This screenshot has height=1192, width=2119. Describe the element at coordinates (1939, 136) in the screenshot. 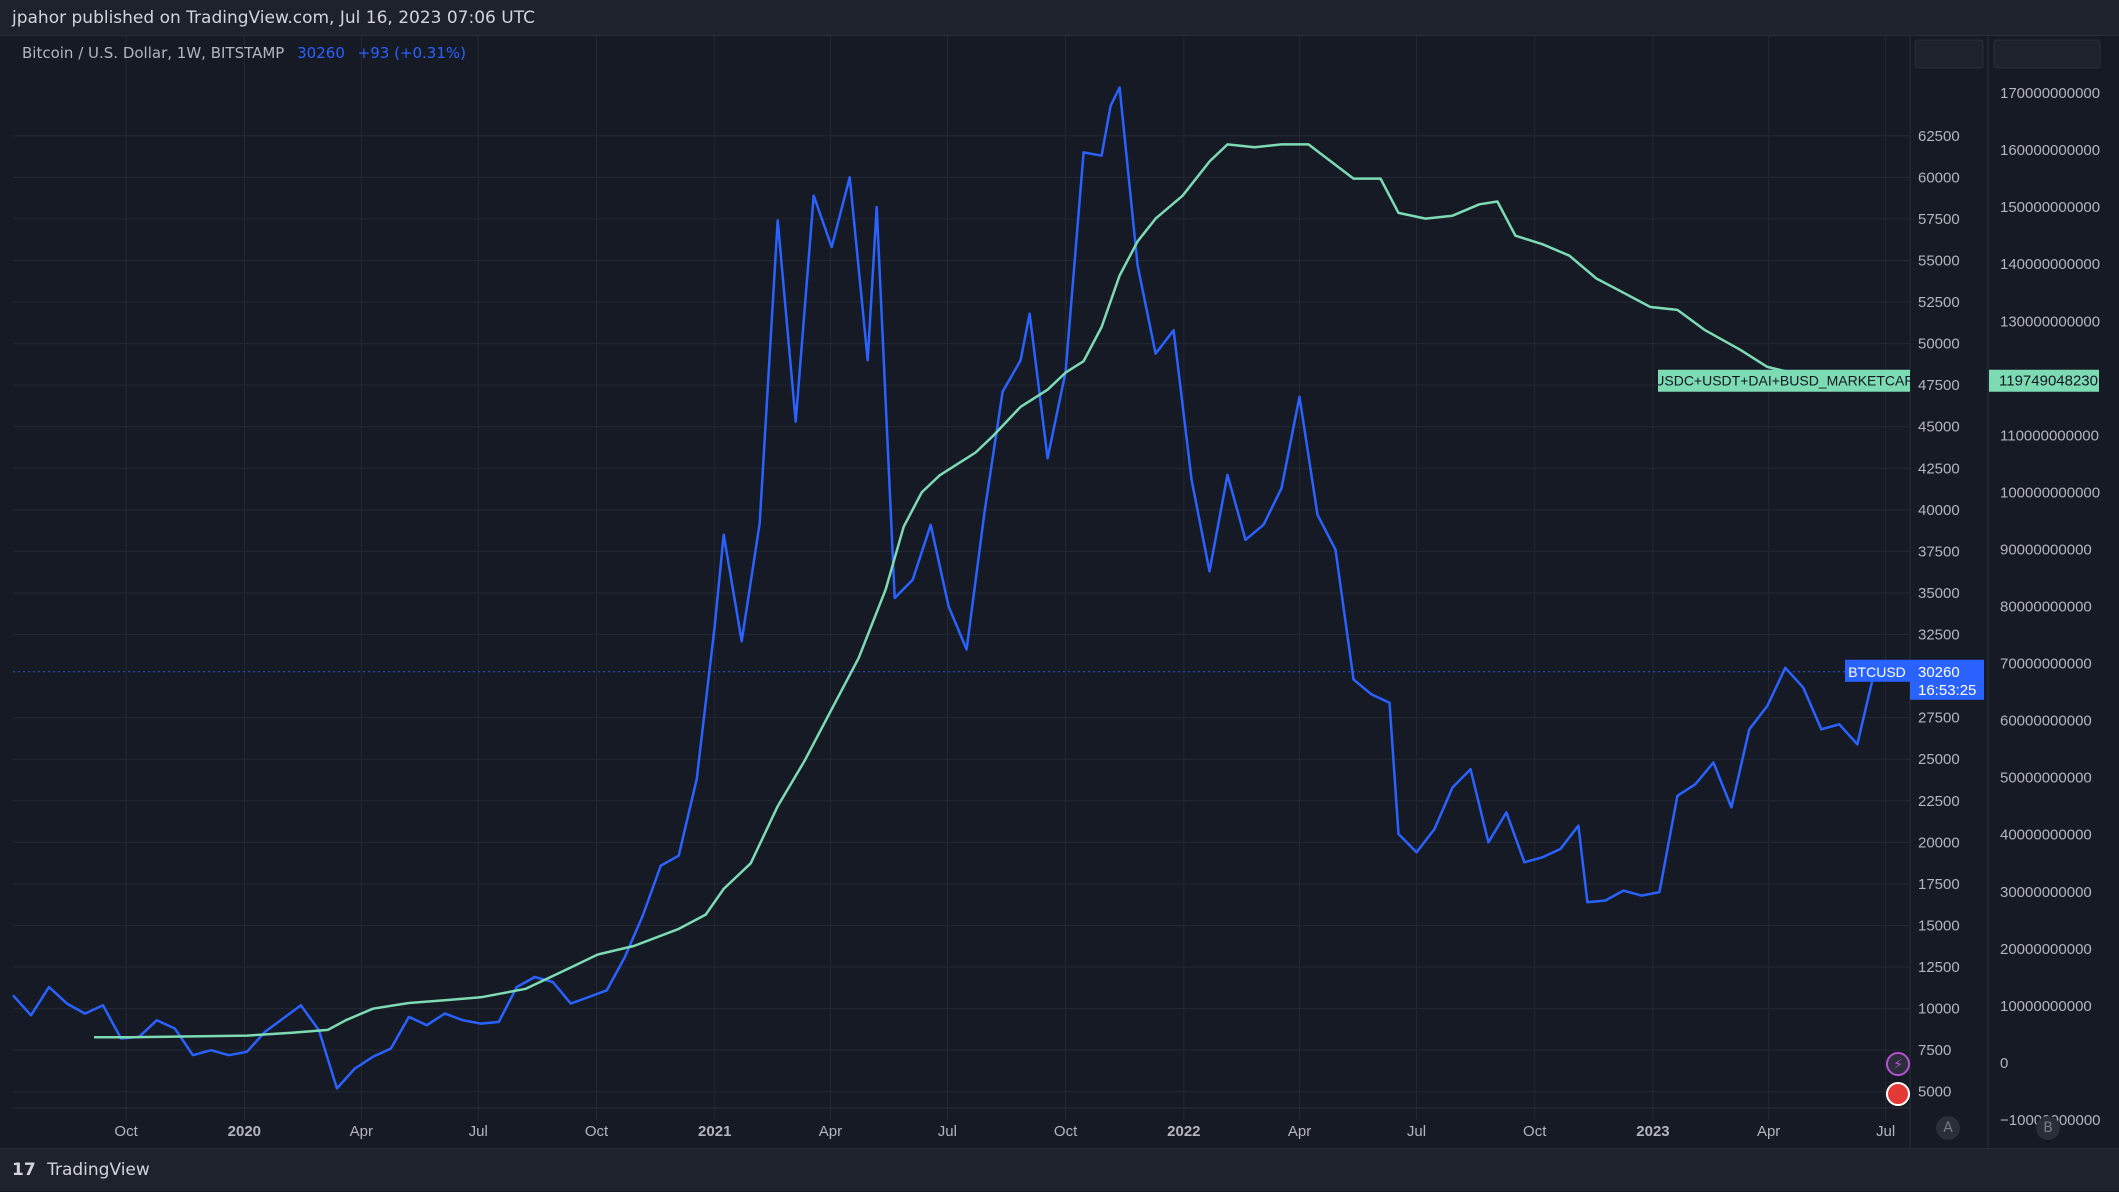

I see `left-tick-label: 62500` at that location.